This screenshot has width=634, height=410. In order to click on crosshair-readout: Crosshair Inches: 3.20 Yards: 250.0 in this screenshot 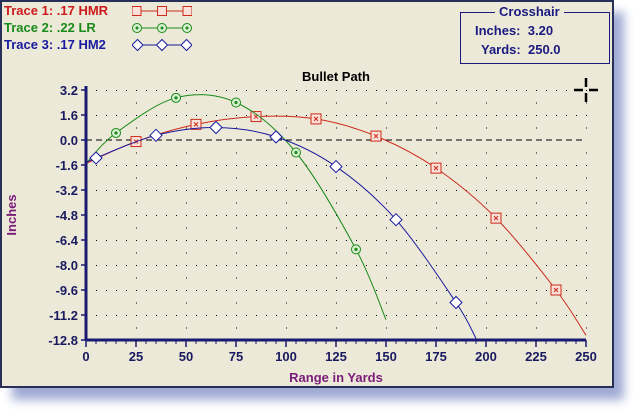, I will do `click(535, 34)`.